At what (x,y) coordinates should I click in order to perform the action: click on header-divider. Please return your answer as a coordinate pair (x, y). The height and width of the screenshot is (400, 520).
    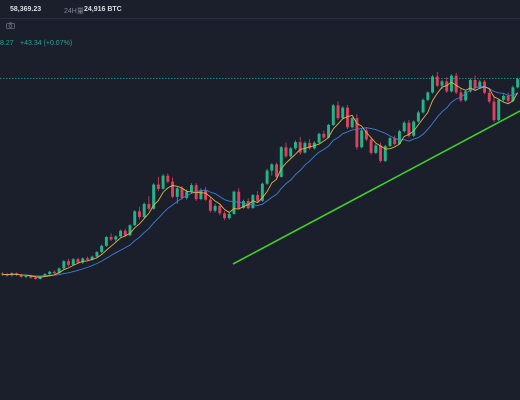
    Looking at the image, I should click on (260, 18).